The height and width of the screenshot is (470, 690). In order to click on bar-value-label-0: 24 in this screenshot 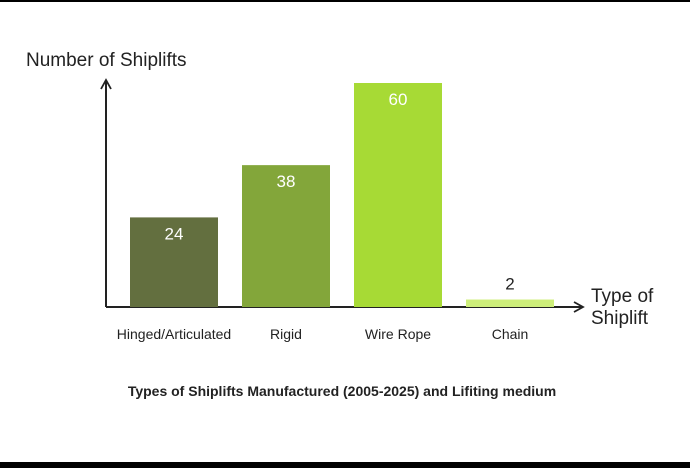, I will do `click(174, 233)`.